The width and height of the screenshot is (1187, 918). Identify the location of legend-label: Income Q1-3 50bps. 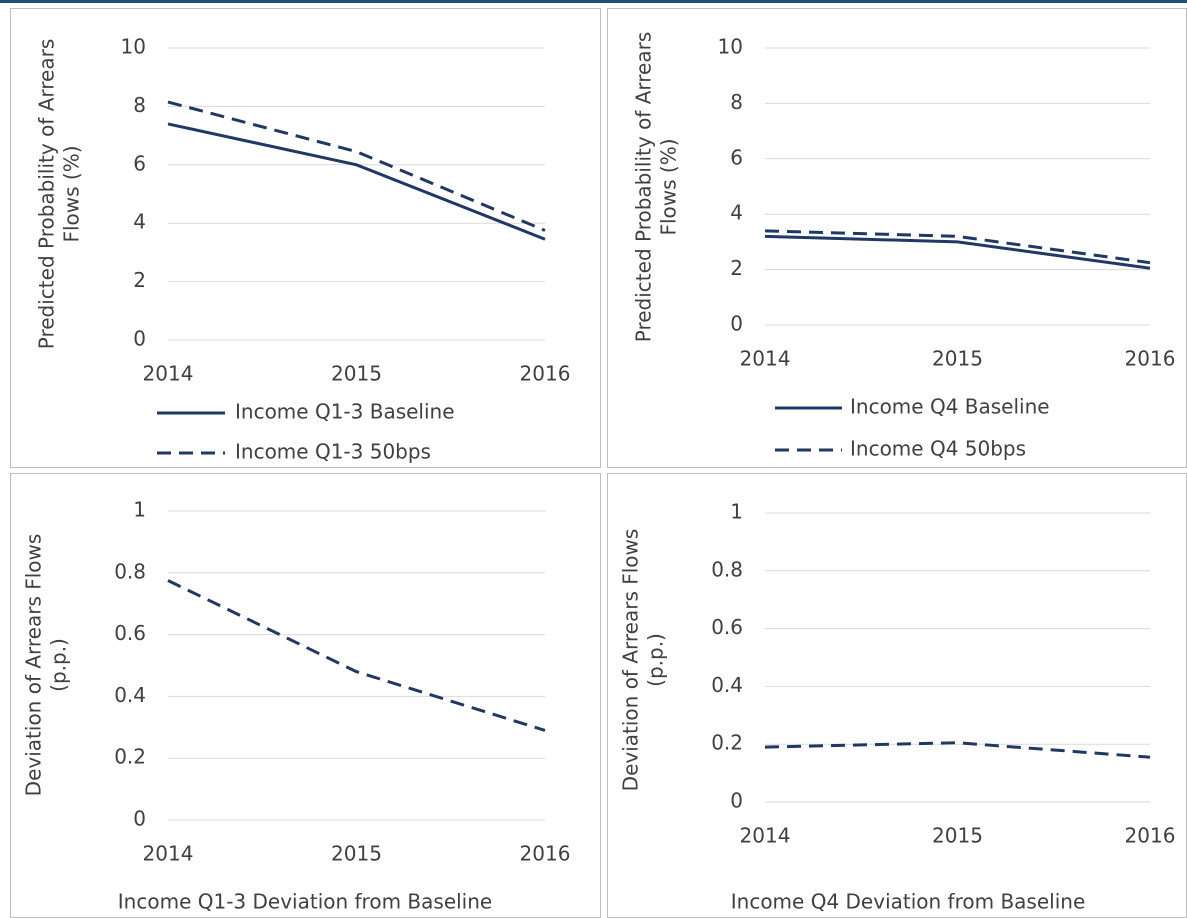
(333, 452).